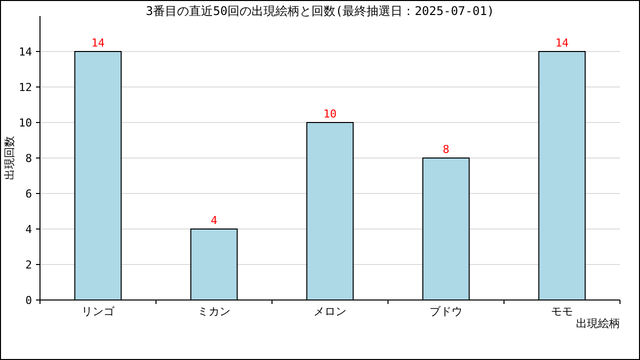 The width and height of the screenshot is (640, 360). Describe the element at coordinates (25, 52) in the screenshot. I see `y-tick-label: 14` at that location.